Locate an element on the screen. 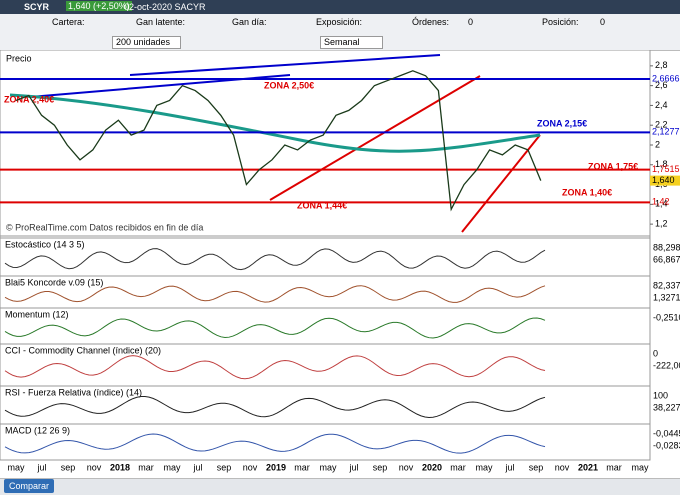 The height and width of the screenshot is (495, 680). last-price-box is located at coordinates (665, 180).